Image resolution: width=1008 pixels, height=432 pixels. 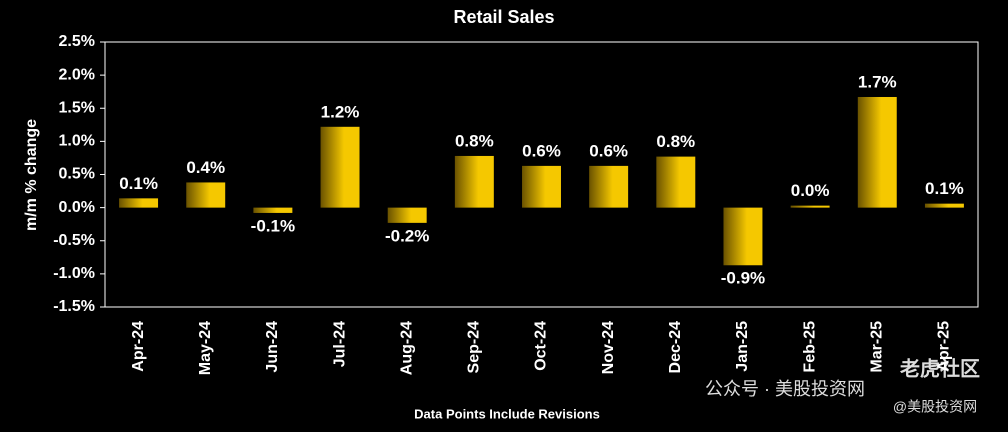 I want to click on data-label: 1.2%, so click(x=340, y=111).